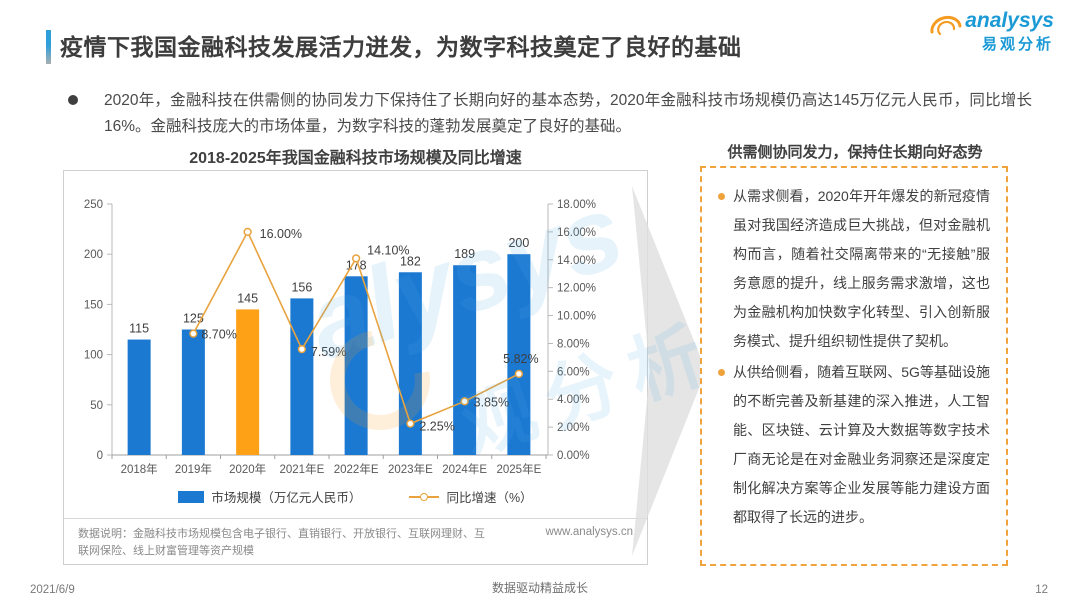 This screenshot has width=1080, height=608. I want to click on bar-2024年E, so click(465, 360).